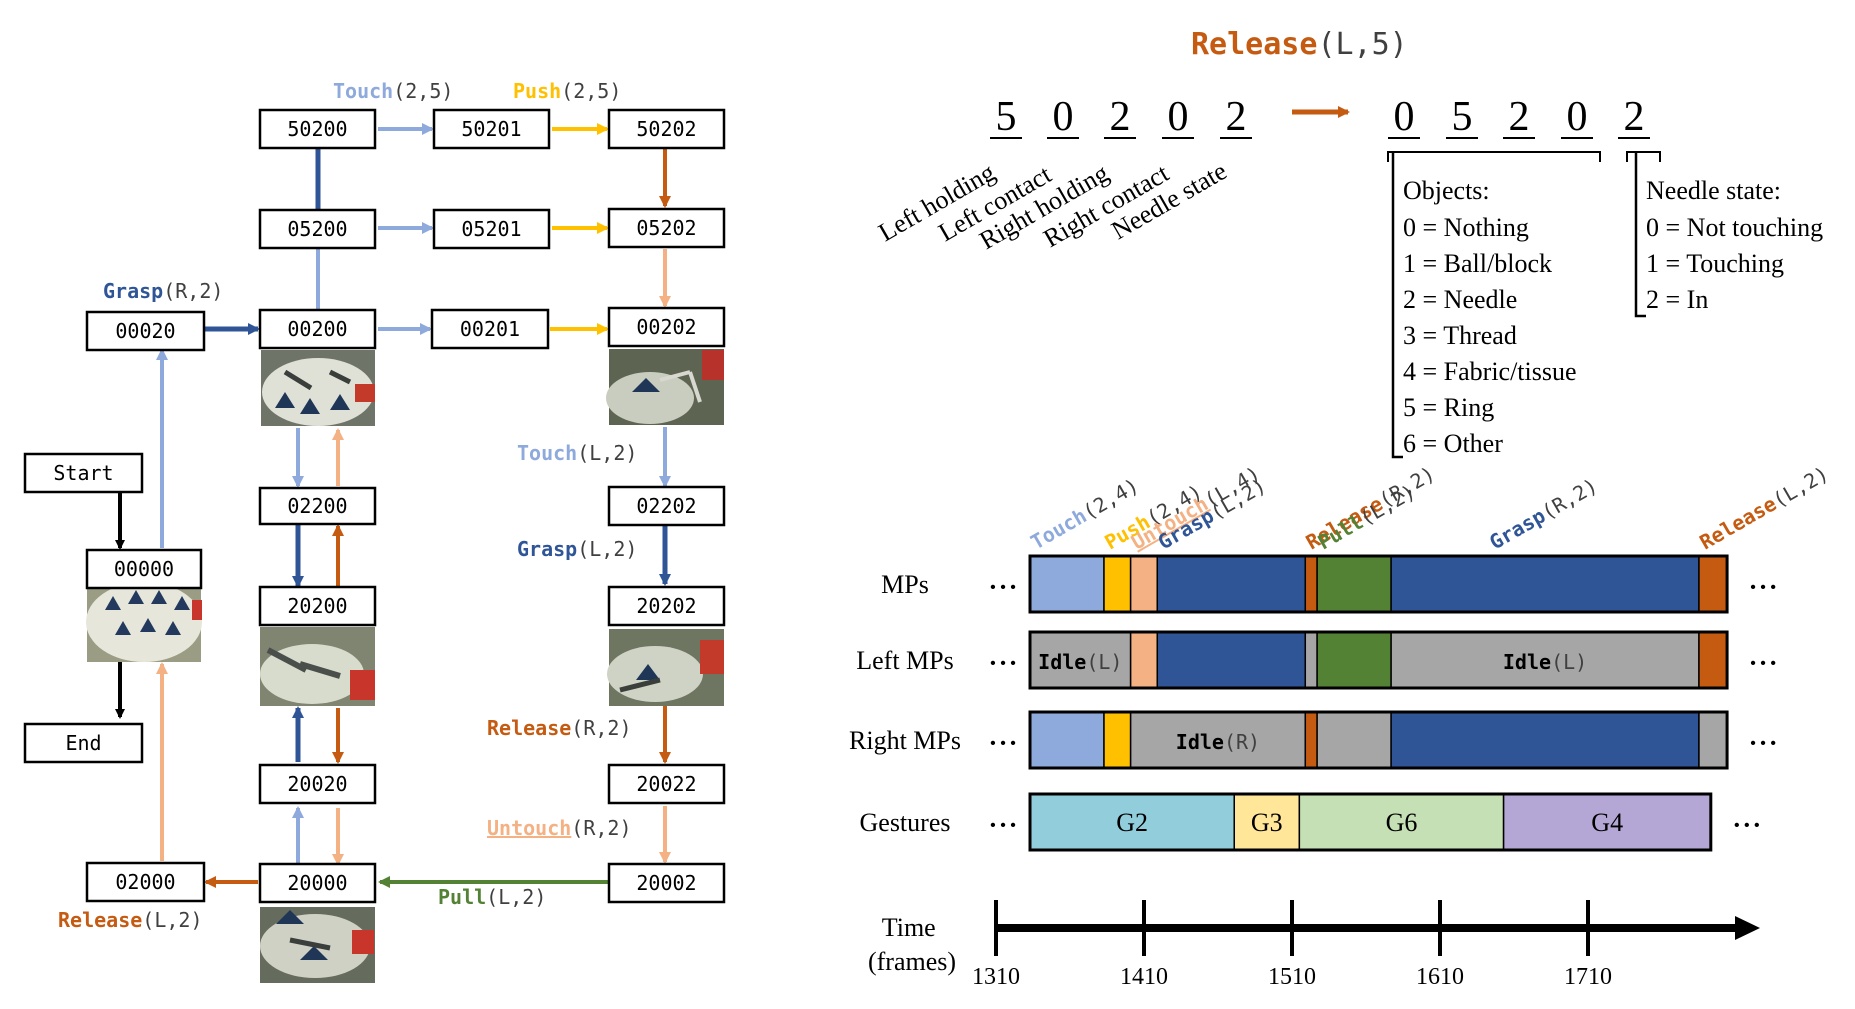 Image resolution: width=1855 pixels, height=1009 pixels. I want to click on time-axis-label-line2: (frames), so click(912, 961).